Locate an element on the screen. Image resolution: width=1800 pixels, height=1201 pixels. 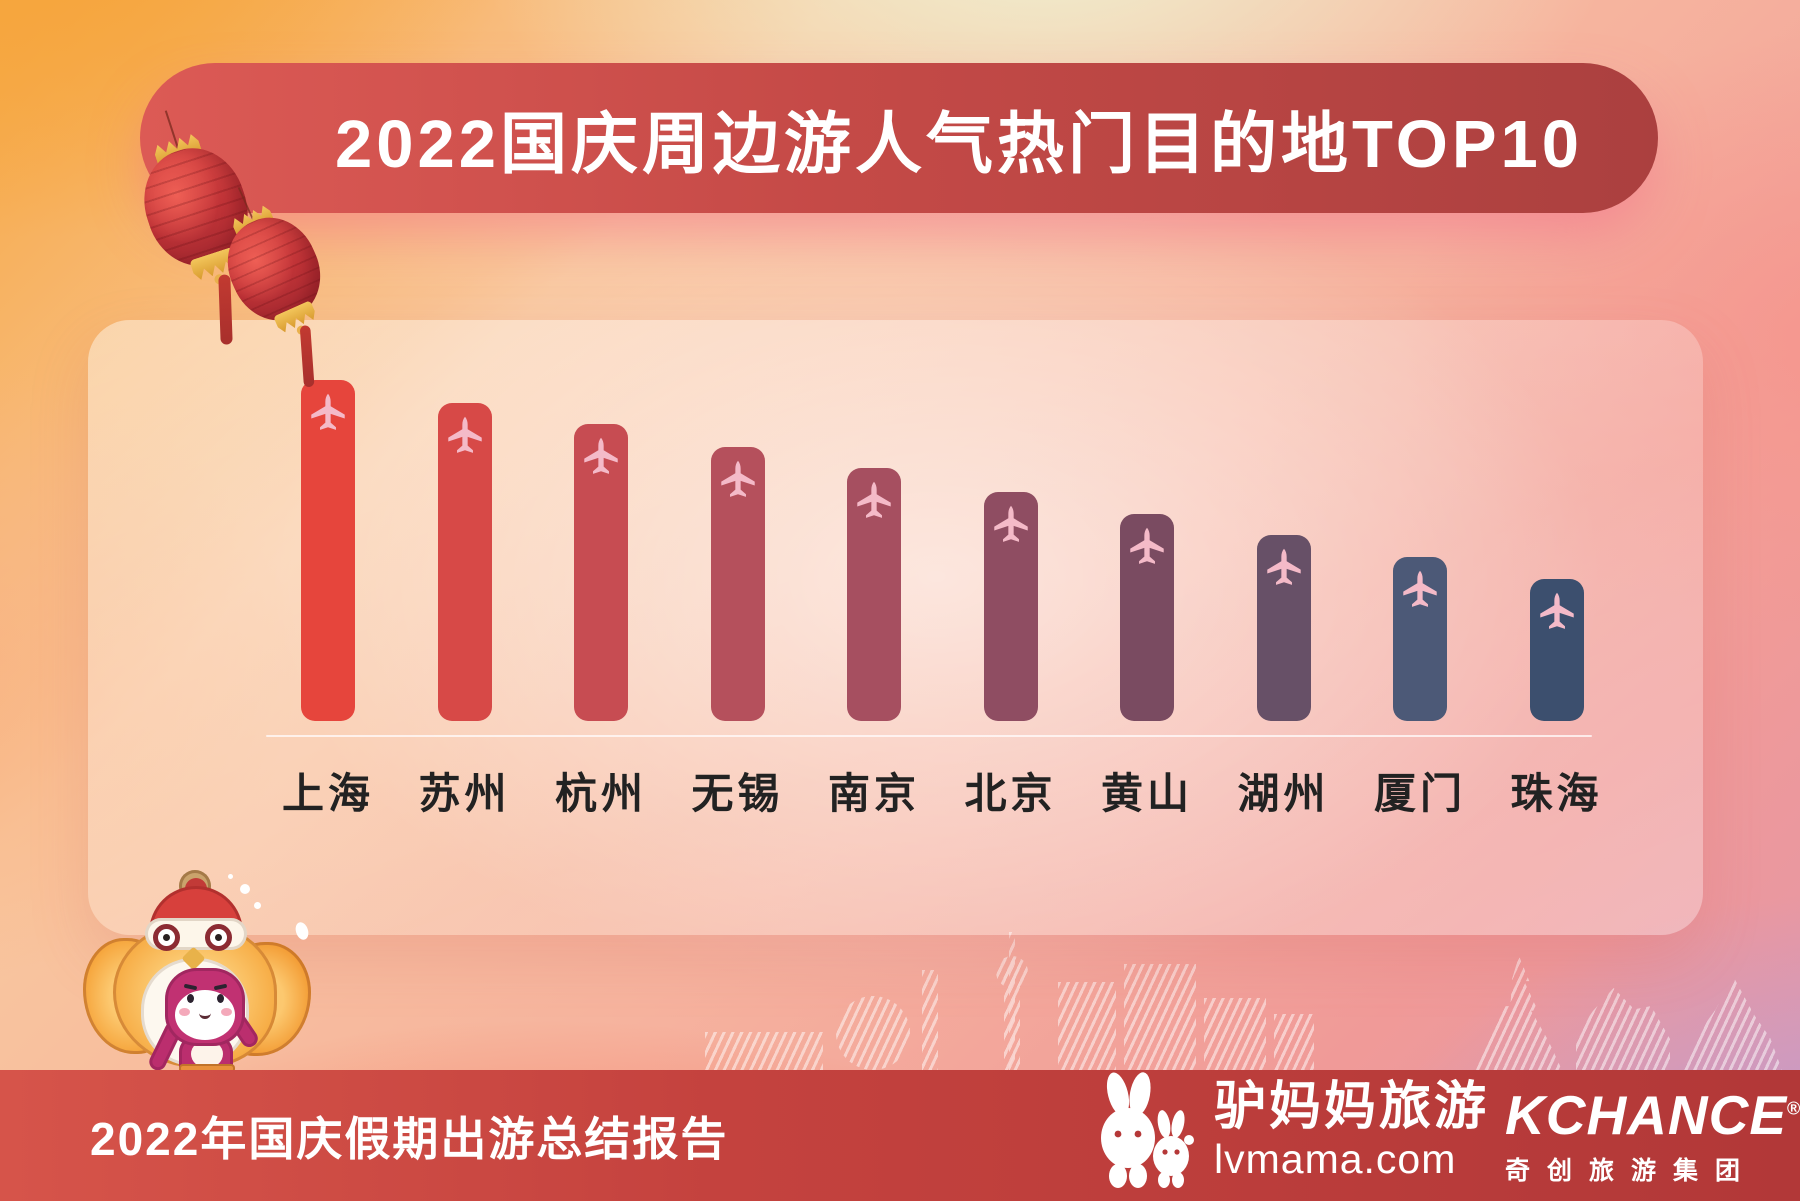
city-label-1: 上海 is located at coordinates (327, 793).